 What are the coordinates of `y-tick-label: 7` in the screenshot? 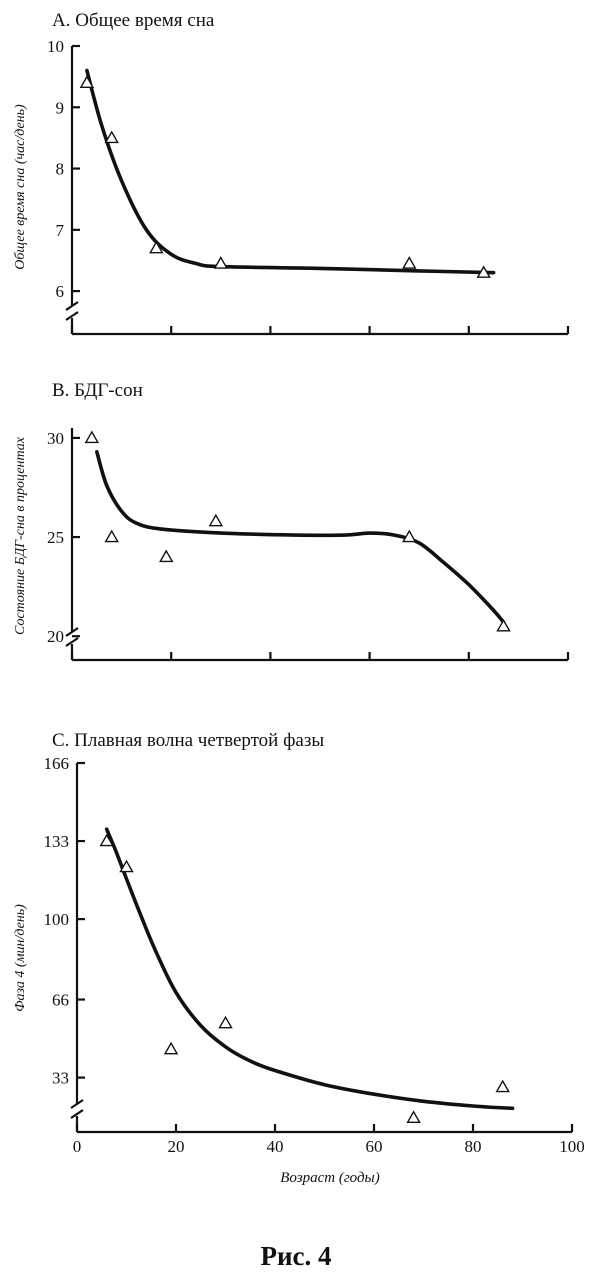 It's located at (60, 230).